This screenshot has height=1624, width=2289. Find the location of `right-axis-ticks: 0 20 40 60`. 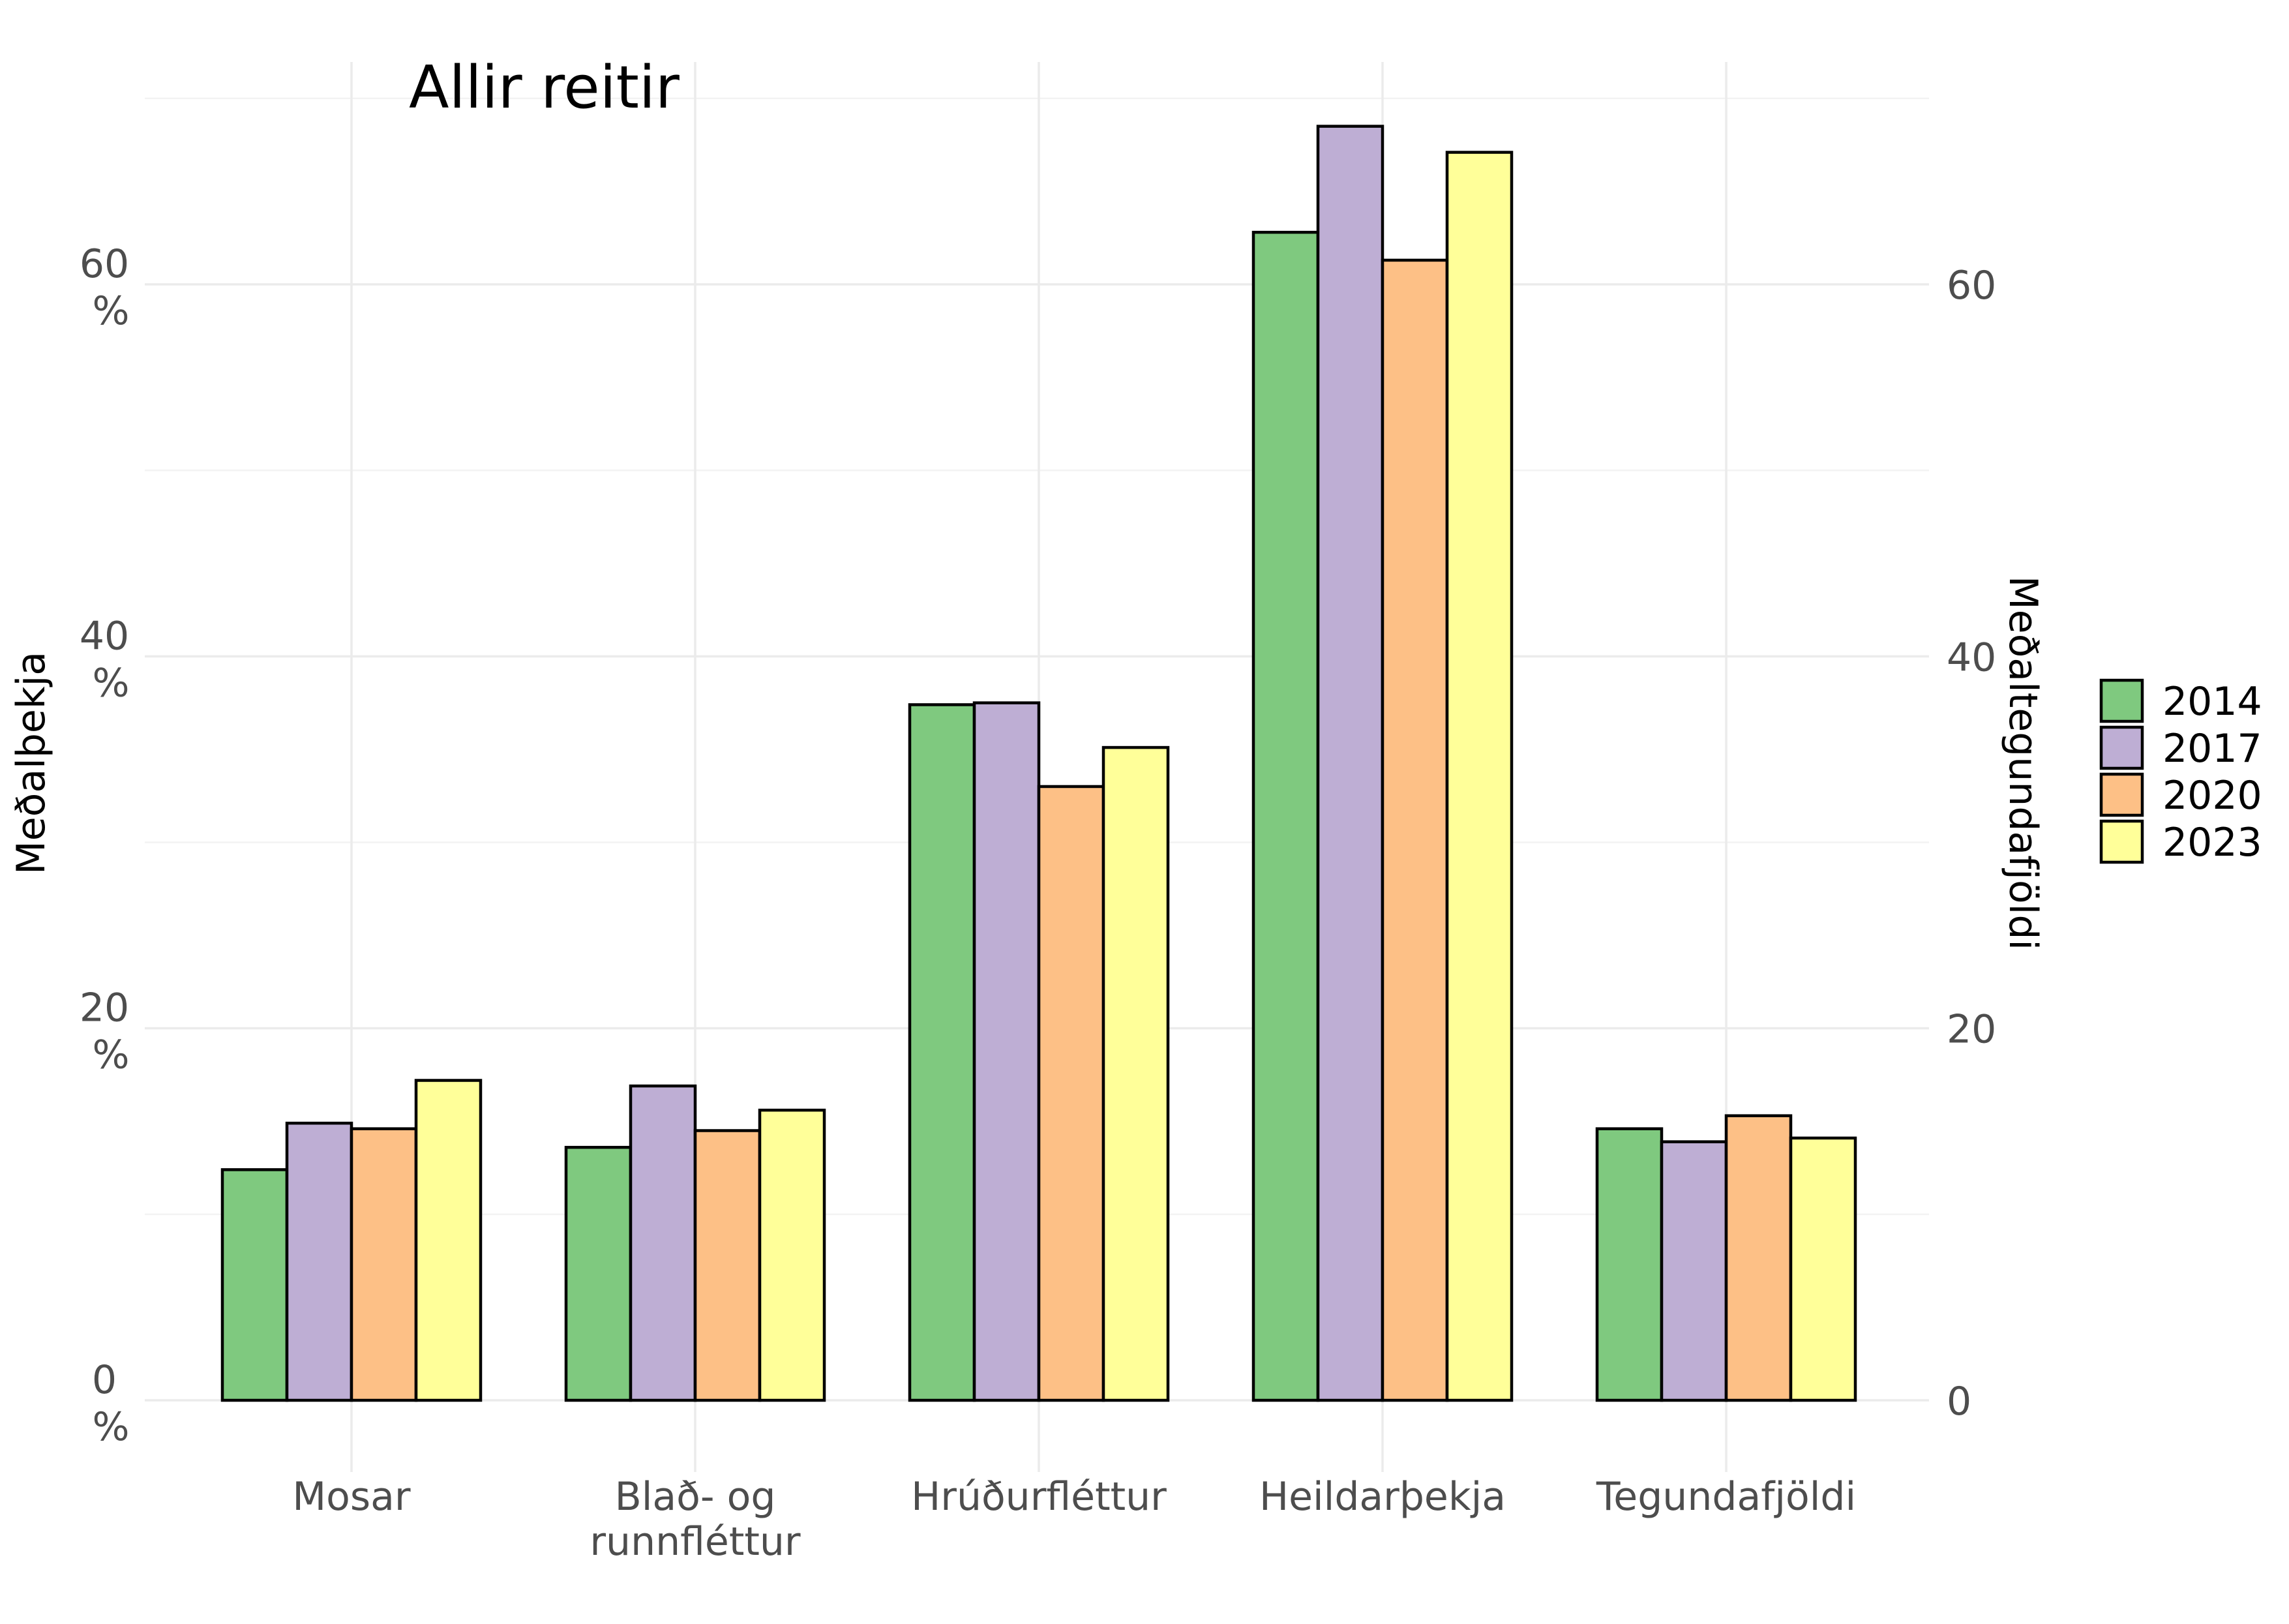

right-axis-ticks: 0 20 40 60 is located at coordinates (1971, 843).